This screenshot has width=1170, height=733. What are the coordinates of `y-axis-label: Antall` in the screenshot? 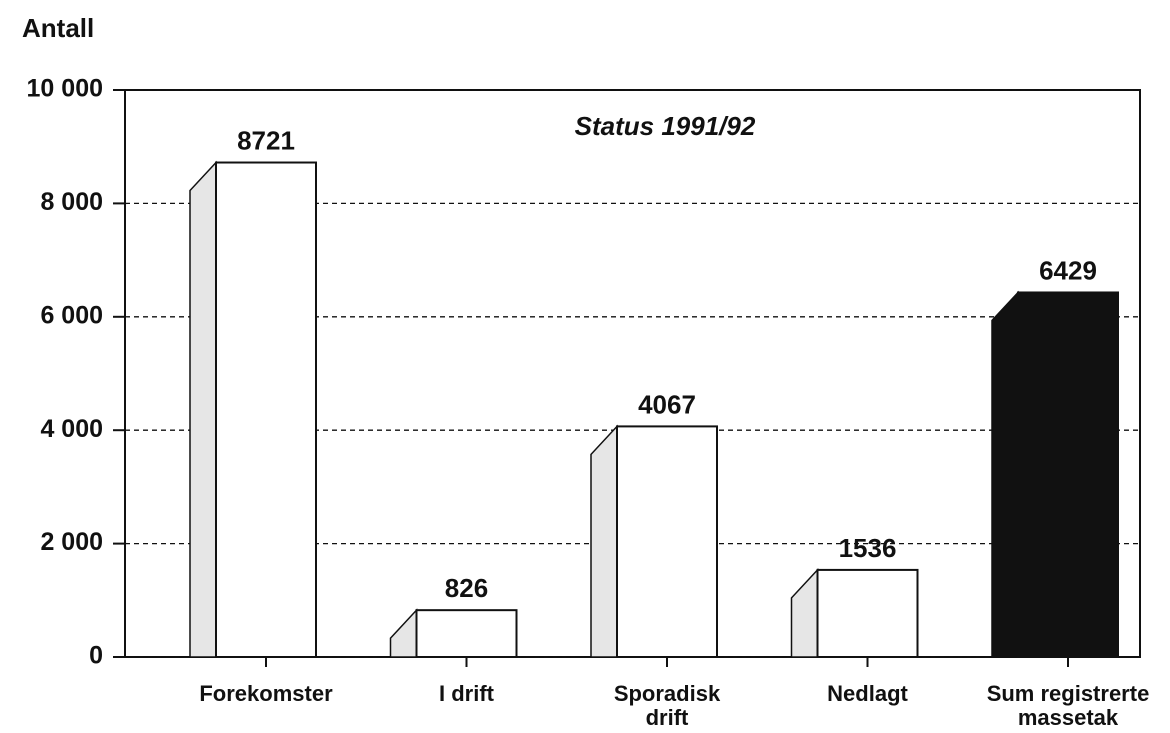 It's located at (58, 28).